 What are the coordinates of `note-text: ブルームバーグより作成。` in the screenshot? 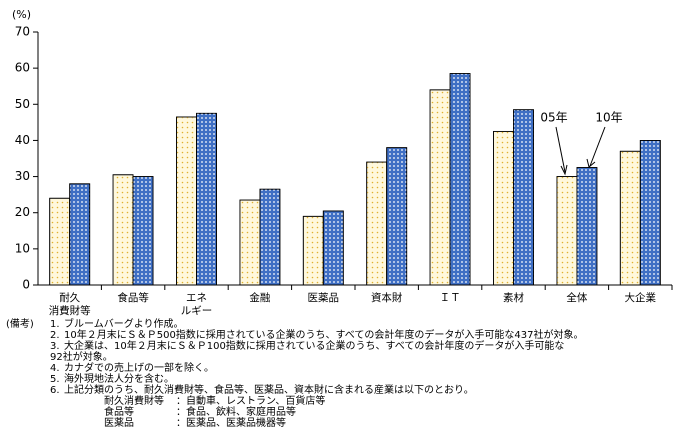 It's located at (124, 323).